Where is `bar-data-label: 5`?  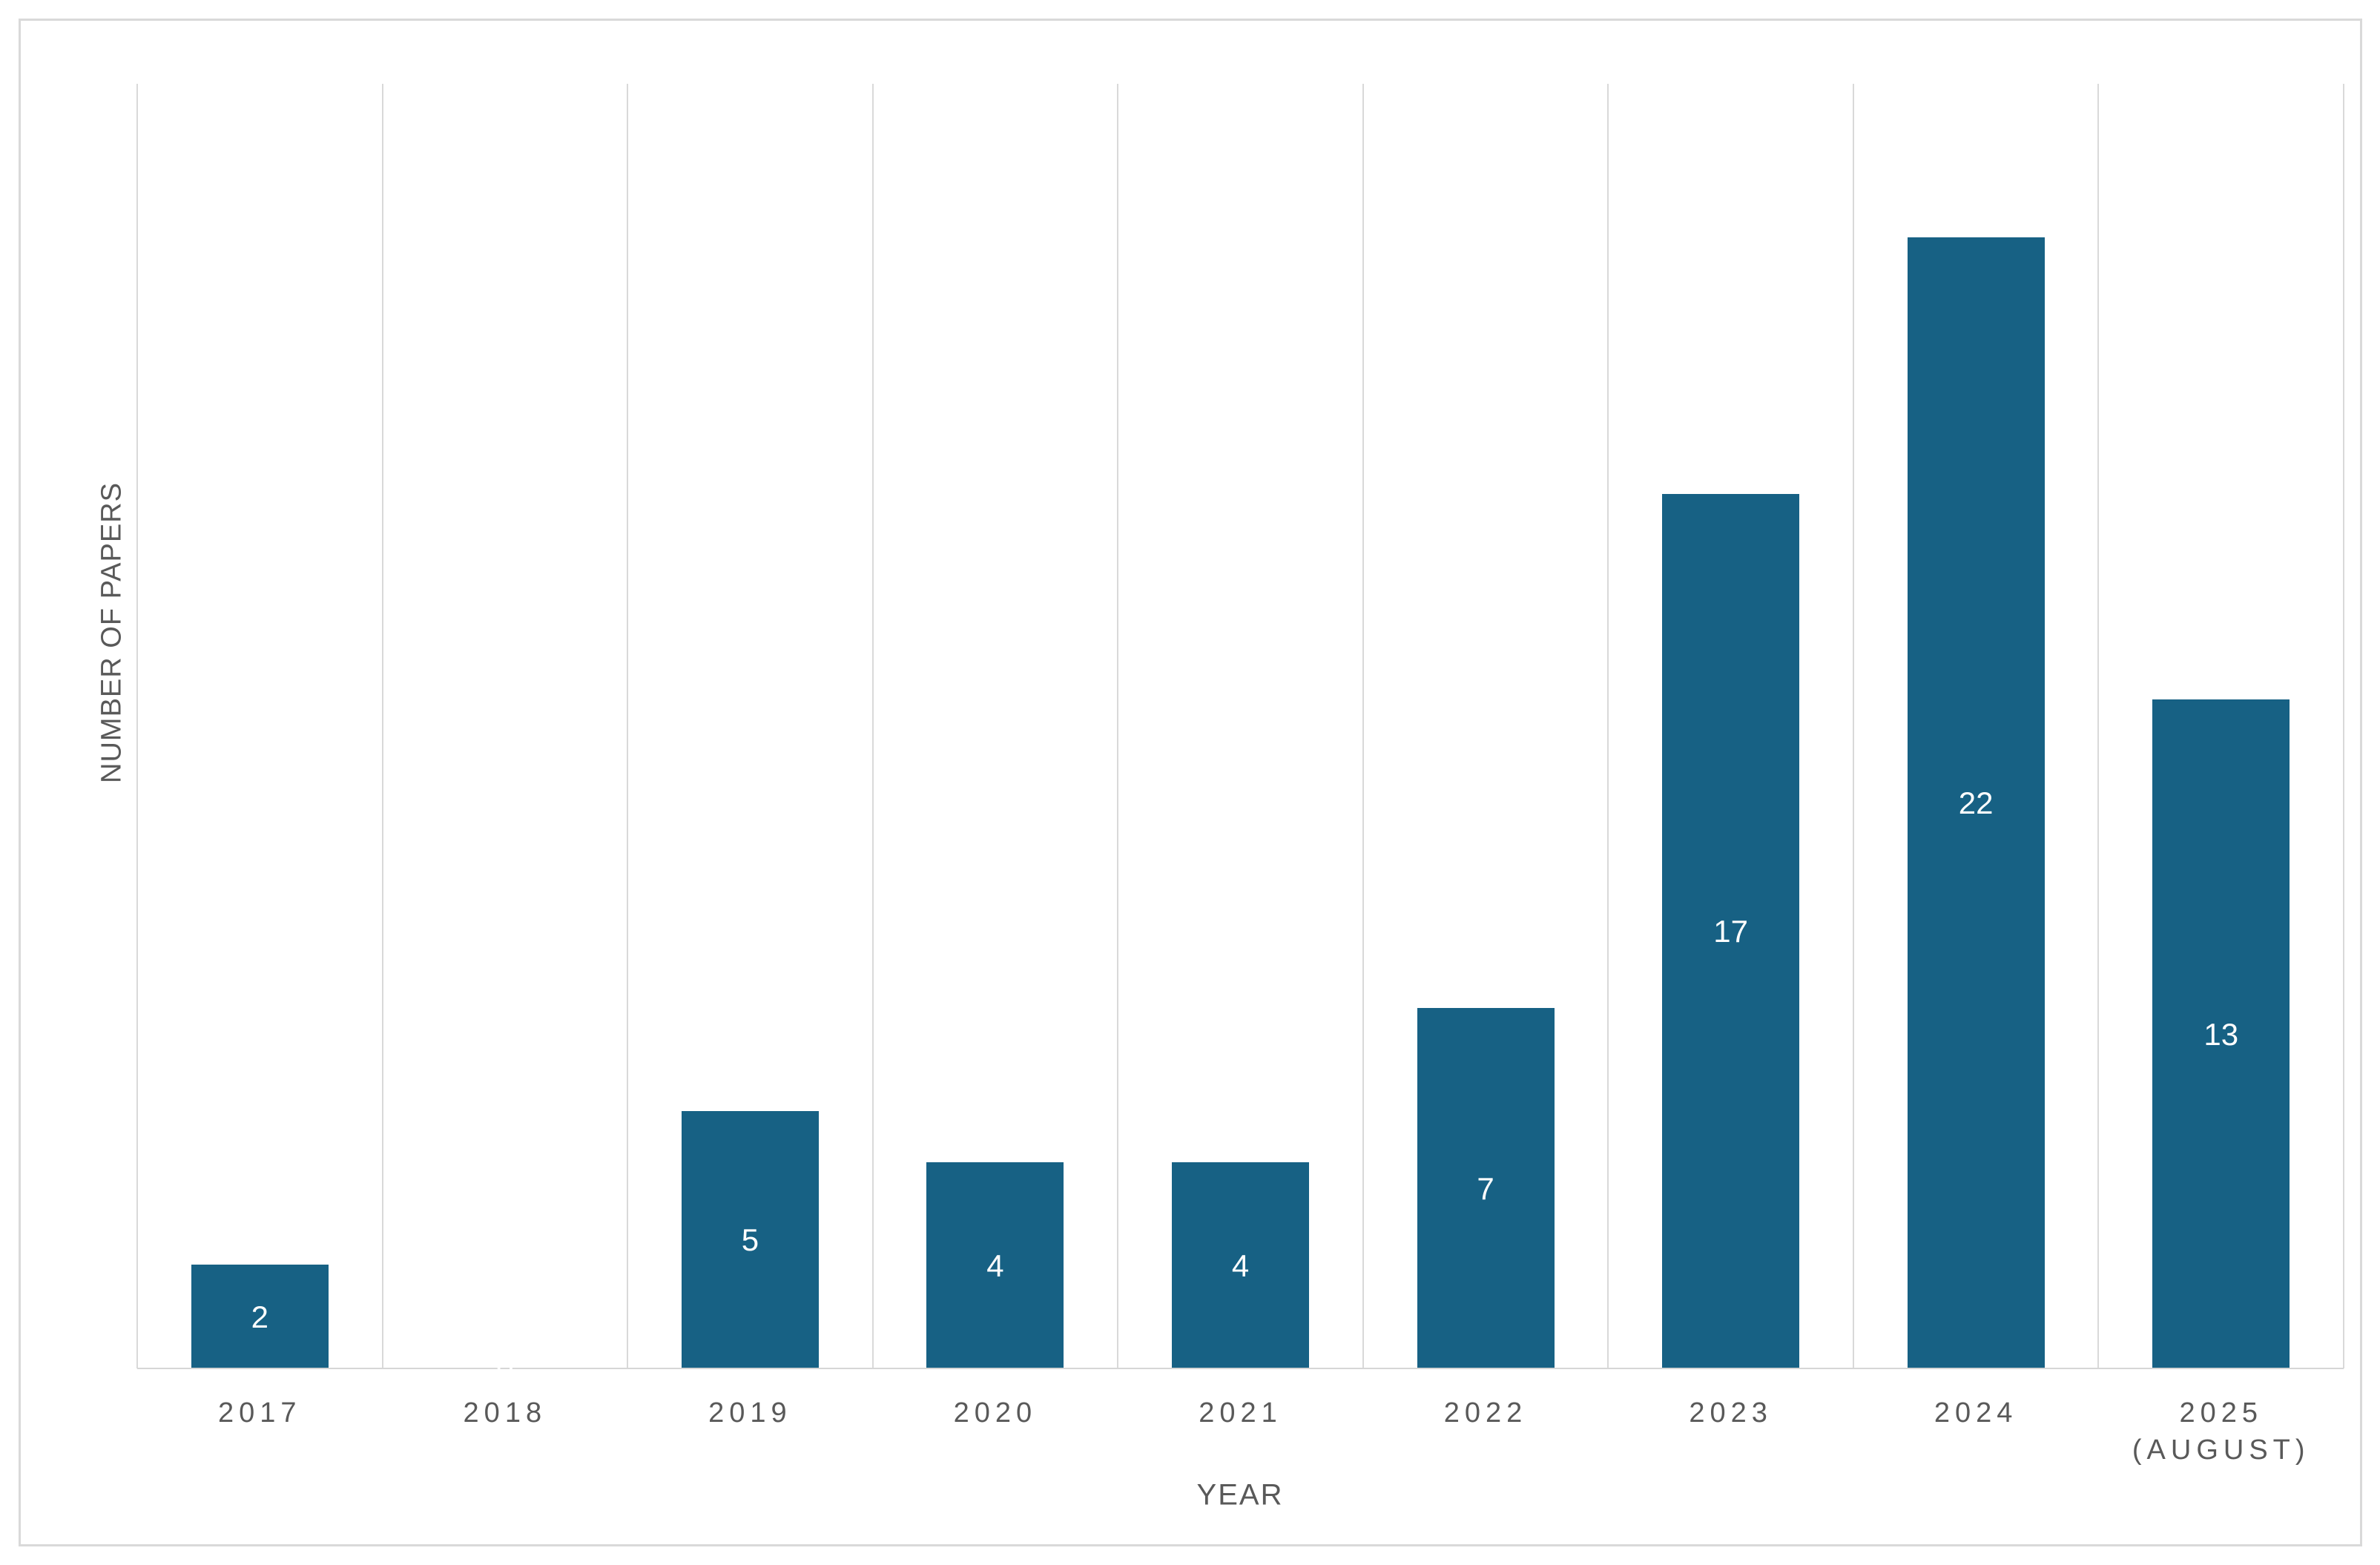
bar-data-label: 5 is located at coordinates (750, 1239).